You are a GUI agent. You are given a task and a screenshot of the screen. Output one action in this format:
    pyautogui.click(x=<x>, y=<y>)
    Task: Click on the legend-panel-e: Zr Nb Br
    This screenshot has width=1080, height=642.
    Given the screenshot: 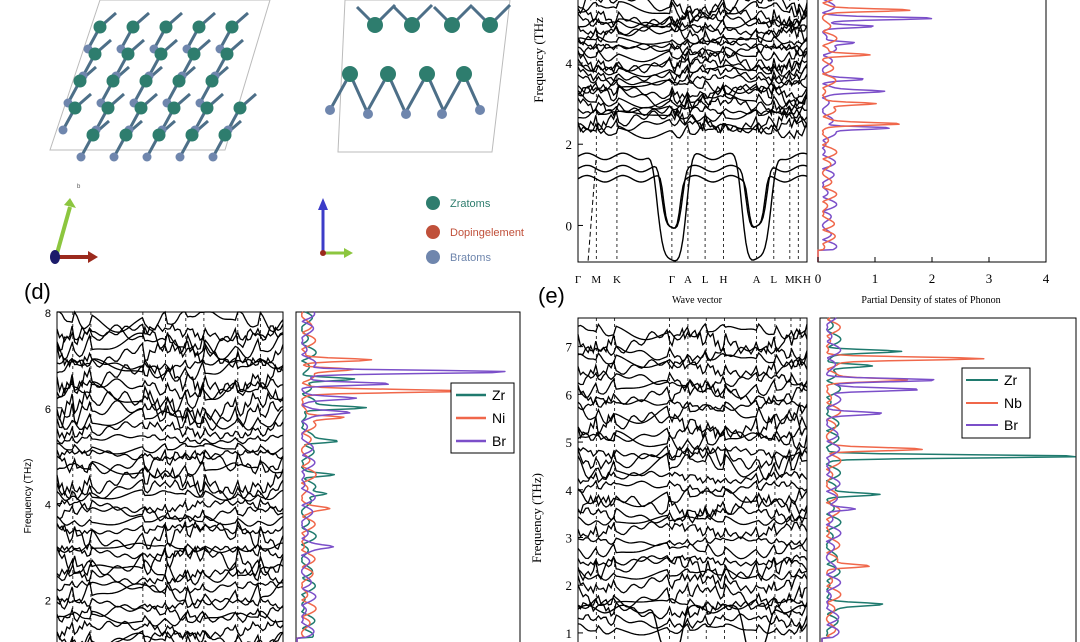 What is the action you would take?
    pyautogui.click(x=996, y=403)
    